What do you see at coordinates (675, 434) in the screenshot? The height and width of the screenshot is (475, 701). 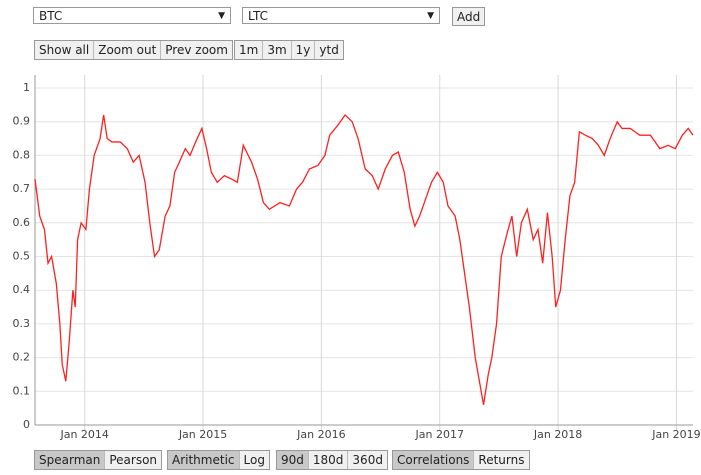 I see `x-tick-label: Jan 2019` at bounding box center [675, 434].